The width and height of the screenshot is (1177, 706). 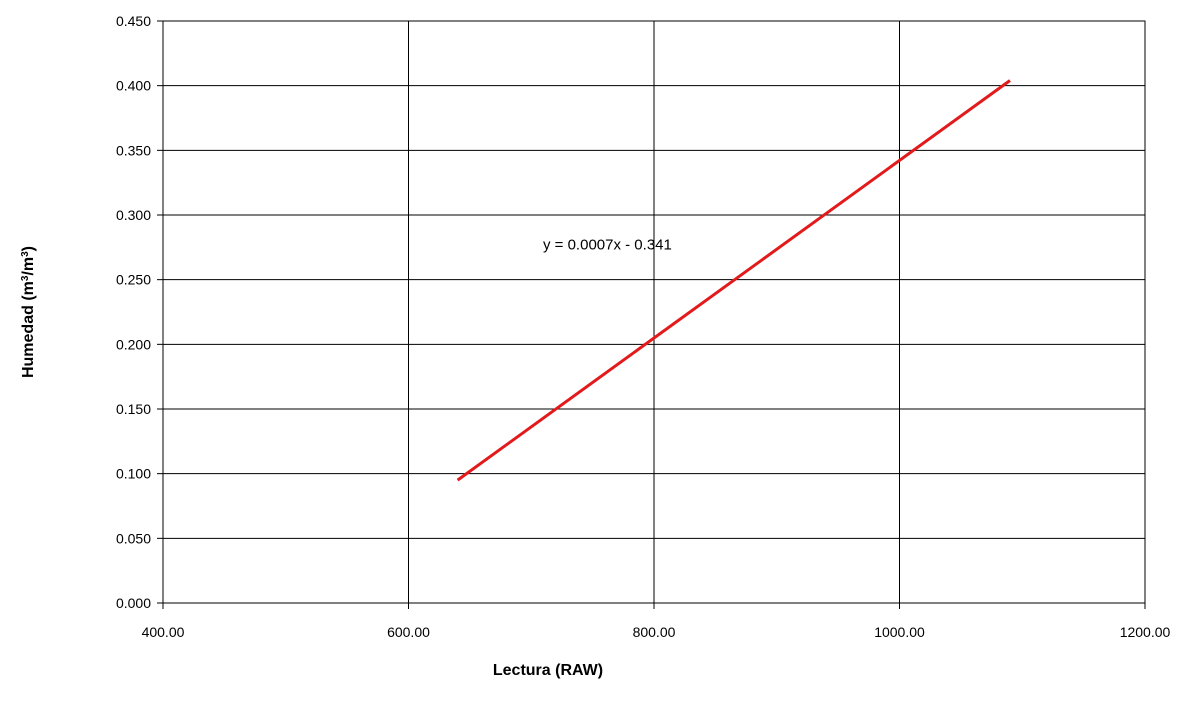 I want to click on x-tick-label: 800.00, so click(x=654, y=632).